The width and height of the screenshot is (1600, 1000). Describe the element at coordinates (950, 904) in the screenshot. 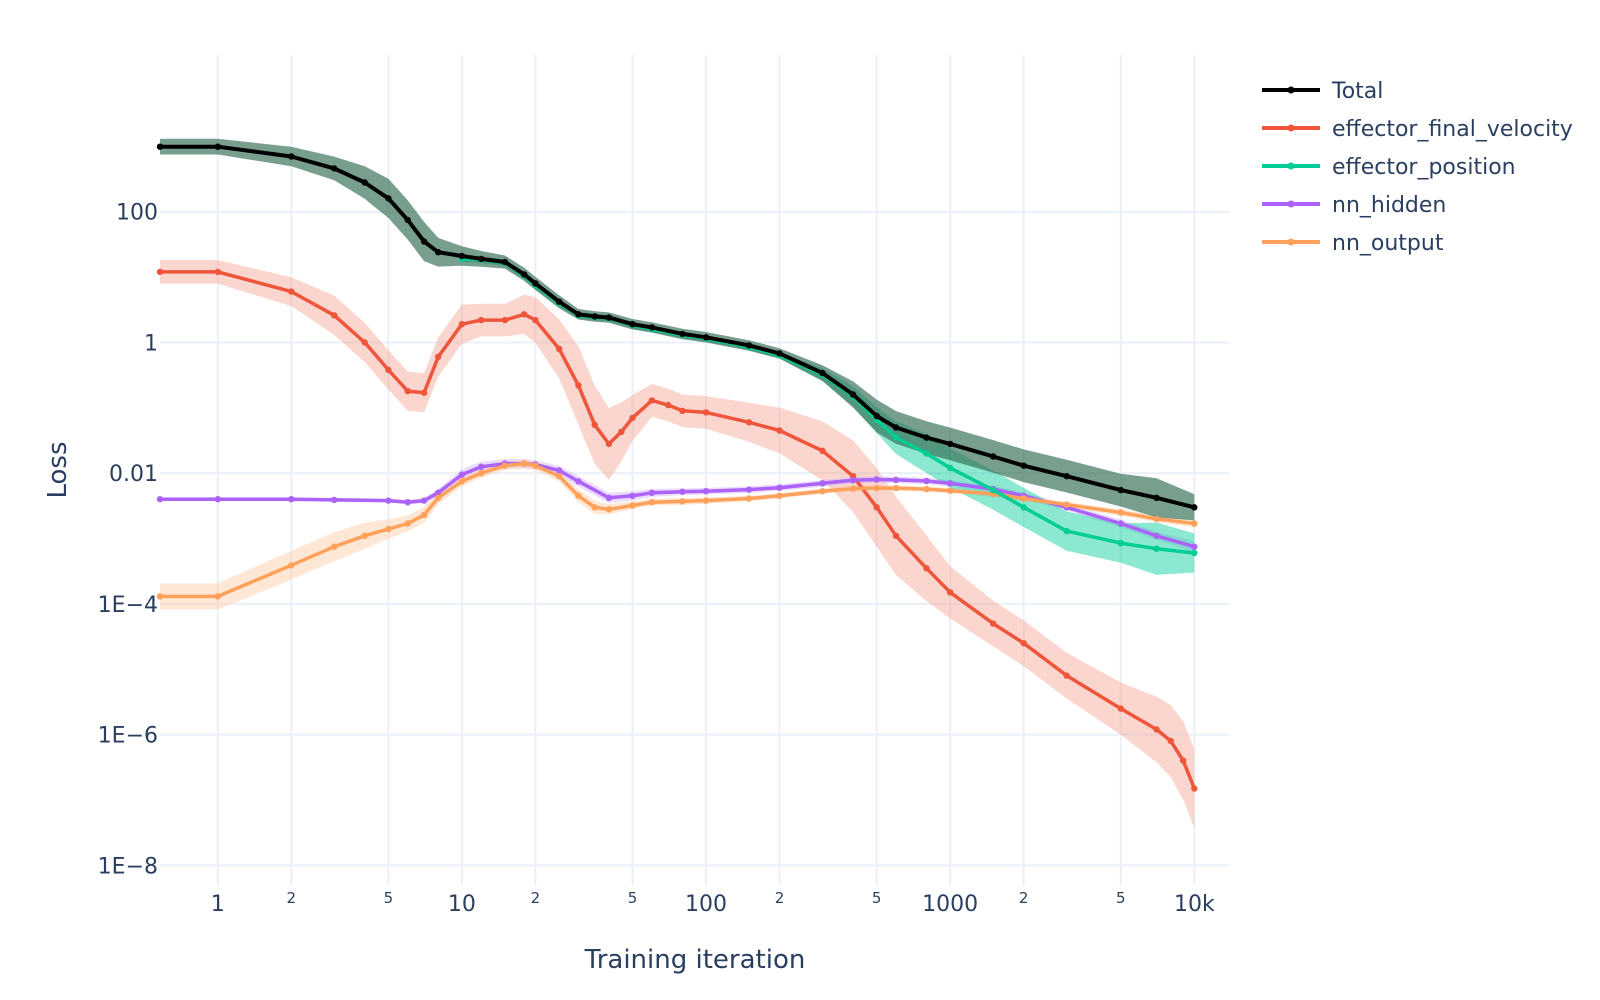

I see `x-tick-label: 1000` at that location.